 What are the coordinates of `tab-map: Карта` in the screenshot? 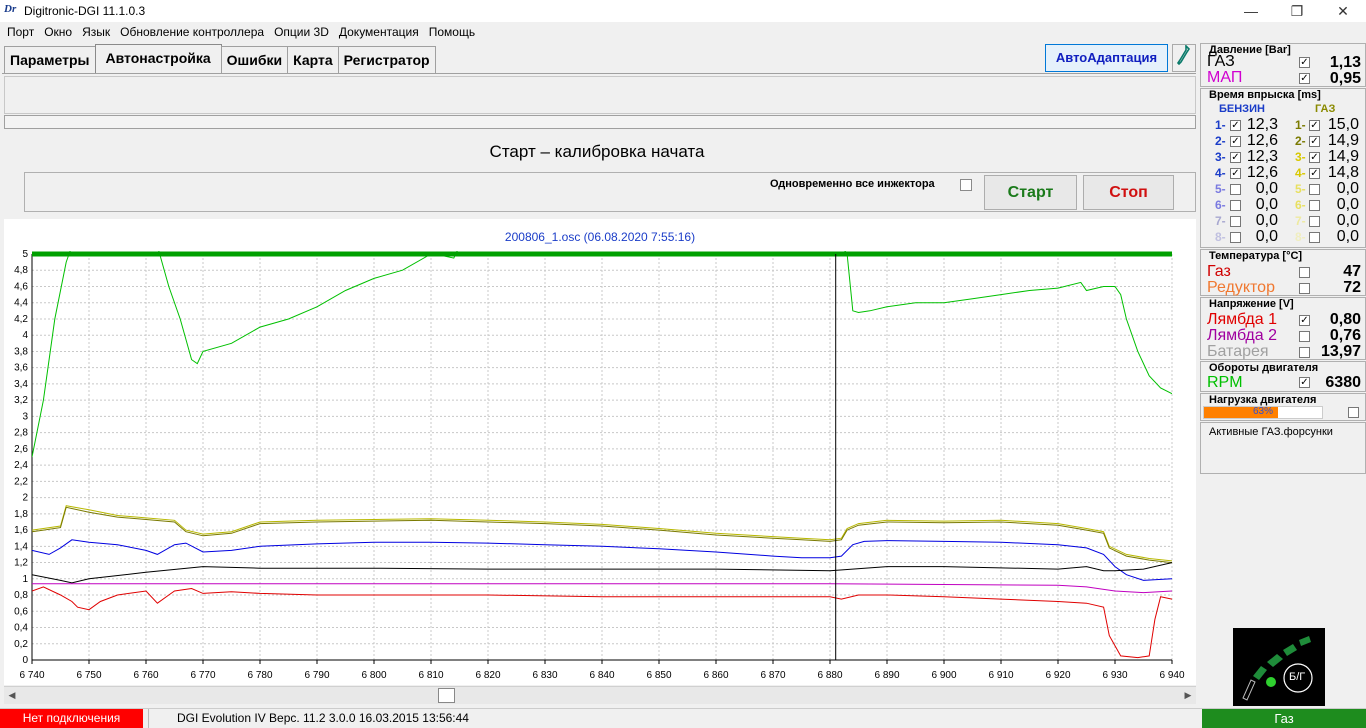 It's located at (313, 60).